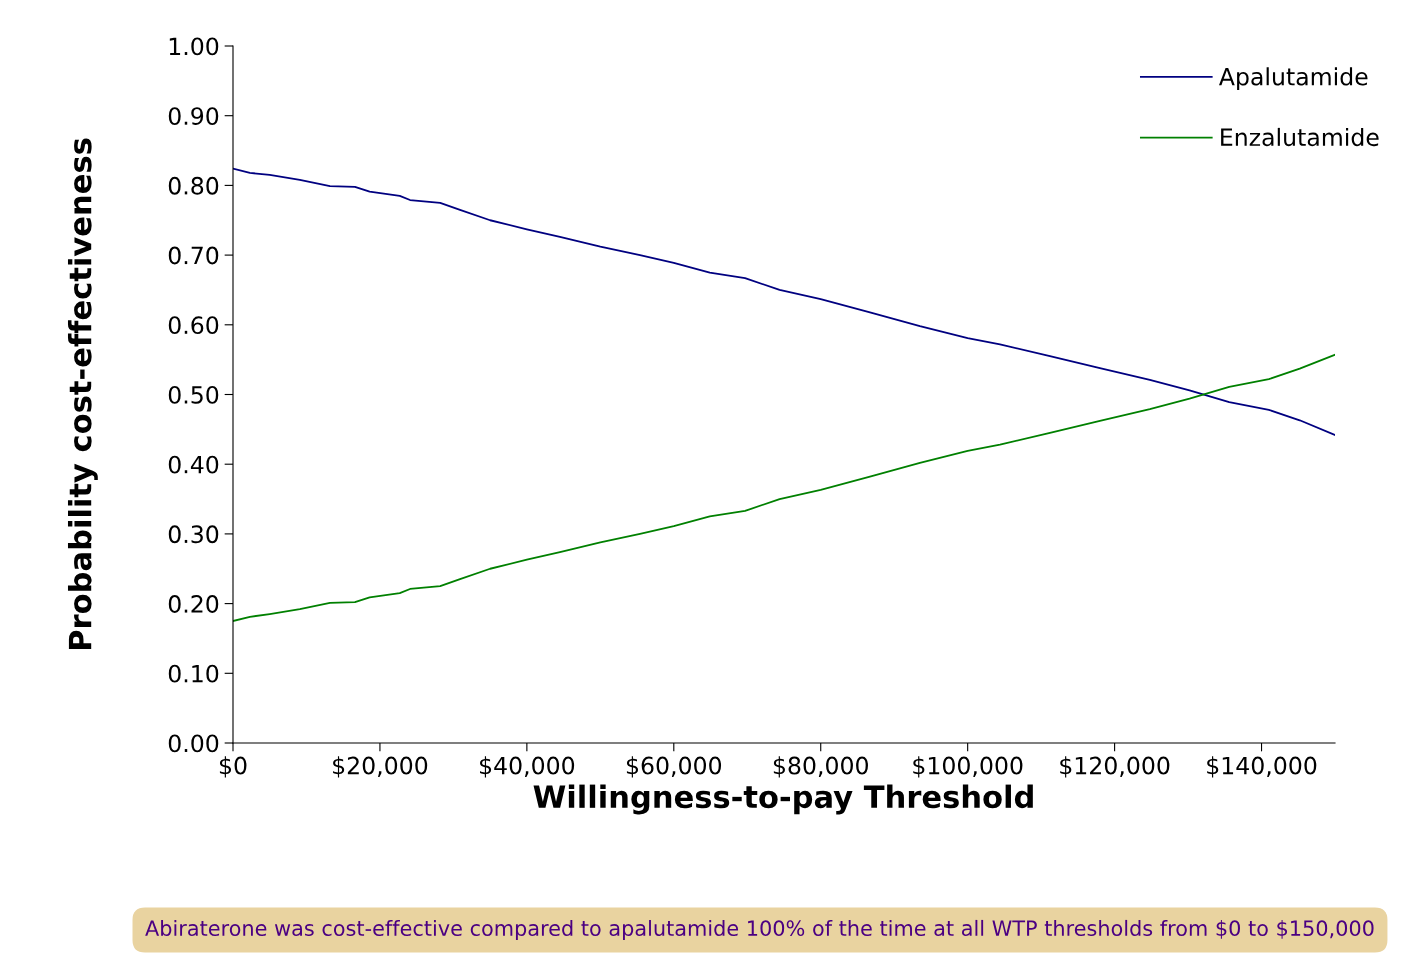 The width and height of the screenshot is (1407, 972). What do you see at coordinates (759, 930) in the screenshot?
I see `text: Abiraterone was cost-effective compared to apalutamide 100% of the time at all WTP thresholds from $0 to $150,000` at bounding box center [759, 930].